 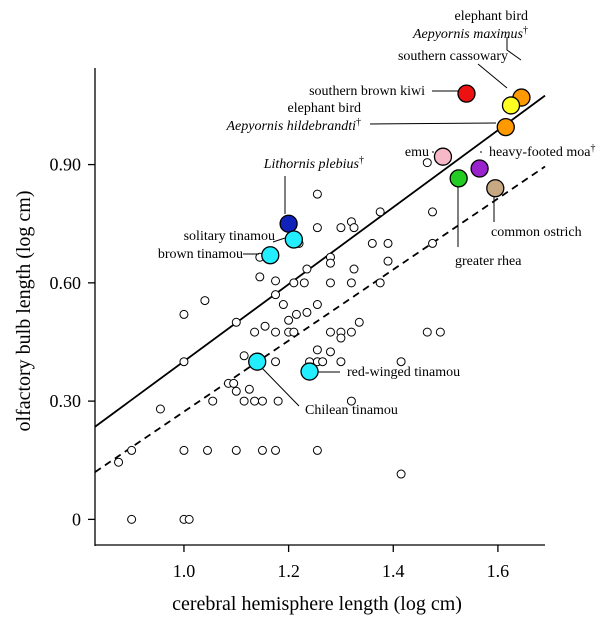 What do you see at coordinates (470, 34) in the screenshot?
I see `annotation-elephant-bird-maximus: Aepyornis maximus†` at bounding box center [470, 34].